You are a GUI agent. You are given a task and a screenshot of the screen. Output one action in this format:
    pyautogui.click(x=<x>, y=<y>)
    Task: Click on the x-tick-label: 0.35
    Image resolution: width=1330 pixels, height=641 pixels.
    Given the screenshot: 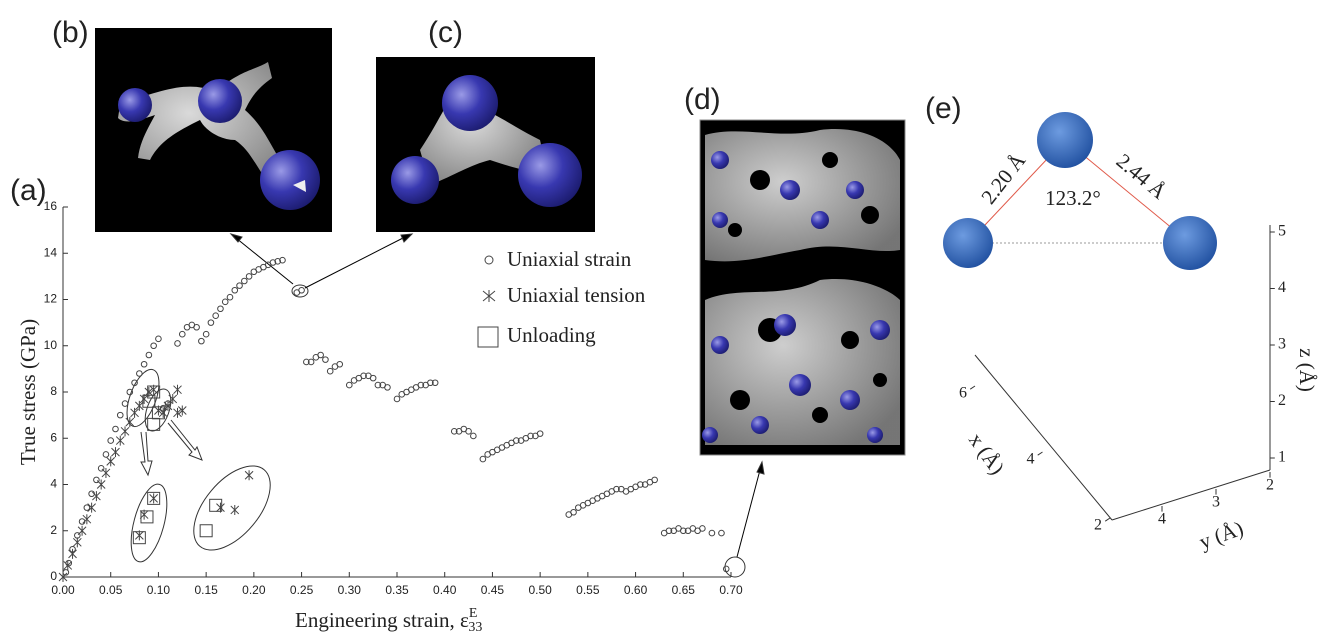 What is the action you would take?
    pyautogui.click(x=397, y=590)
    